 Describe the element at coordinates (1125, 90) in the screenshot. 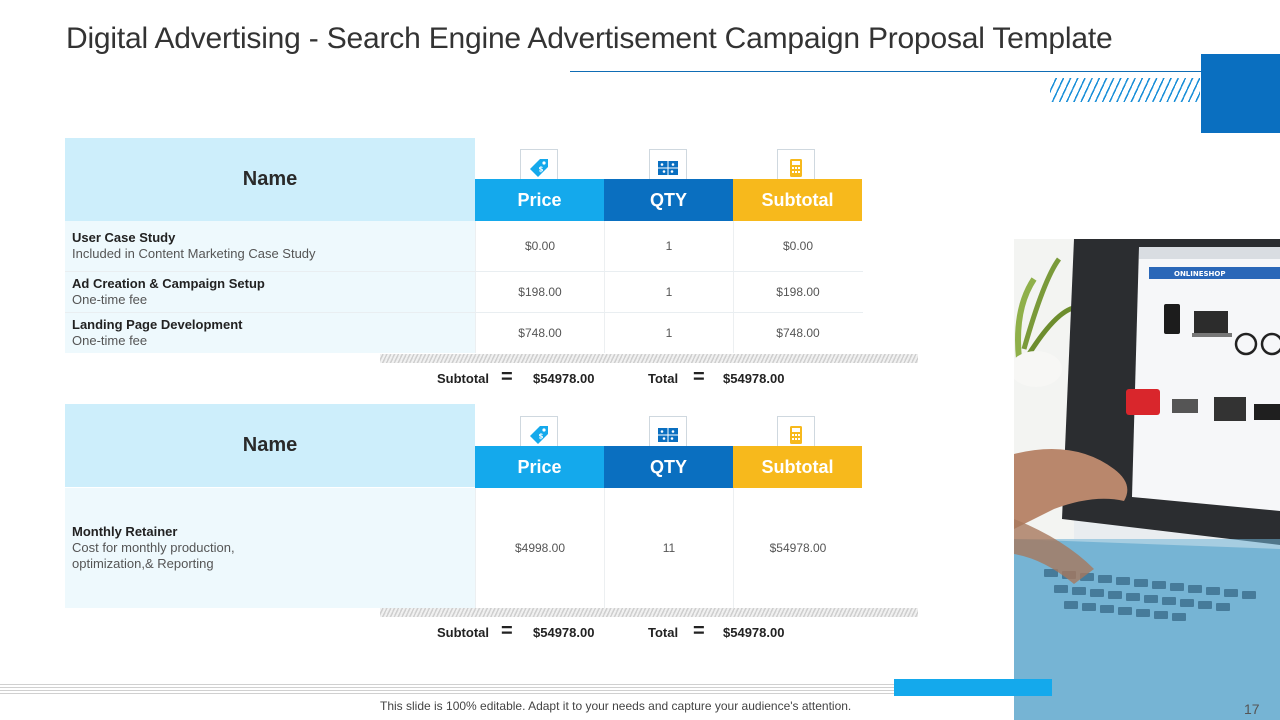

I see `decorative-hatch` at that location.